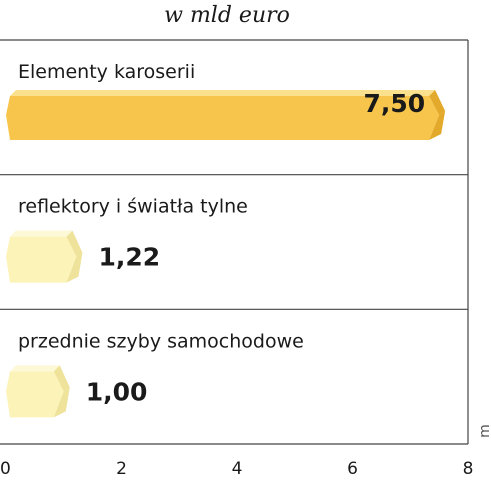 This screenshot has height=480, width=491. Describe the element at coordinates (468, 469) in the screenshot. I see `tick-label: 8` at that location.